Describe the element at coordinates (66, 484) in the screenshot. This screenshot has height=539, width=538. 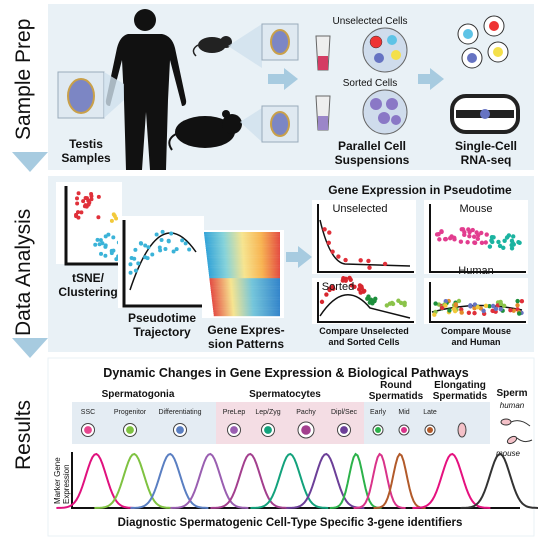
I see `marker-gene-axis-label: Expression` at that location.